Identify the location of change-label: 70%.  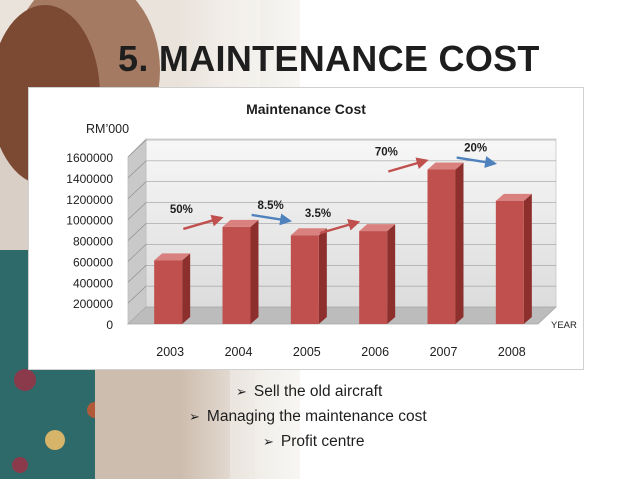
(386, 153).